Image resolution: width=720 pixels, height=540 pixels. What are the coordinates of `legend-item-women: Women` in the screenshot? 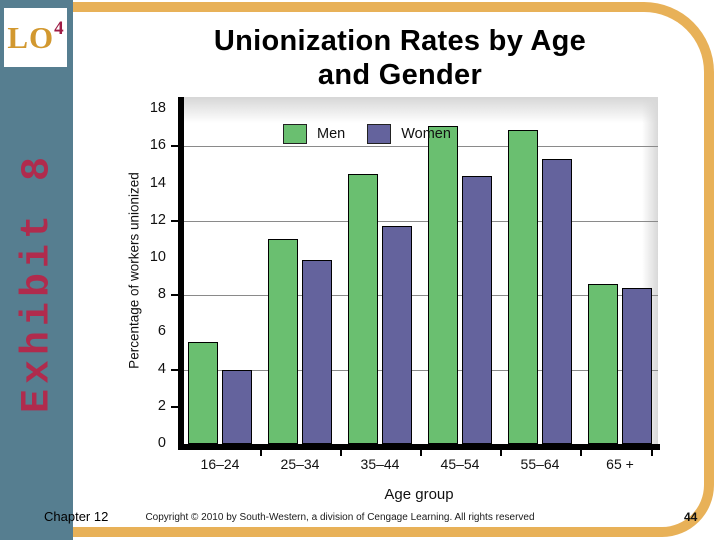 It's located at (409, 134).